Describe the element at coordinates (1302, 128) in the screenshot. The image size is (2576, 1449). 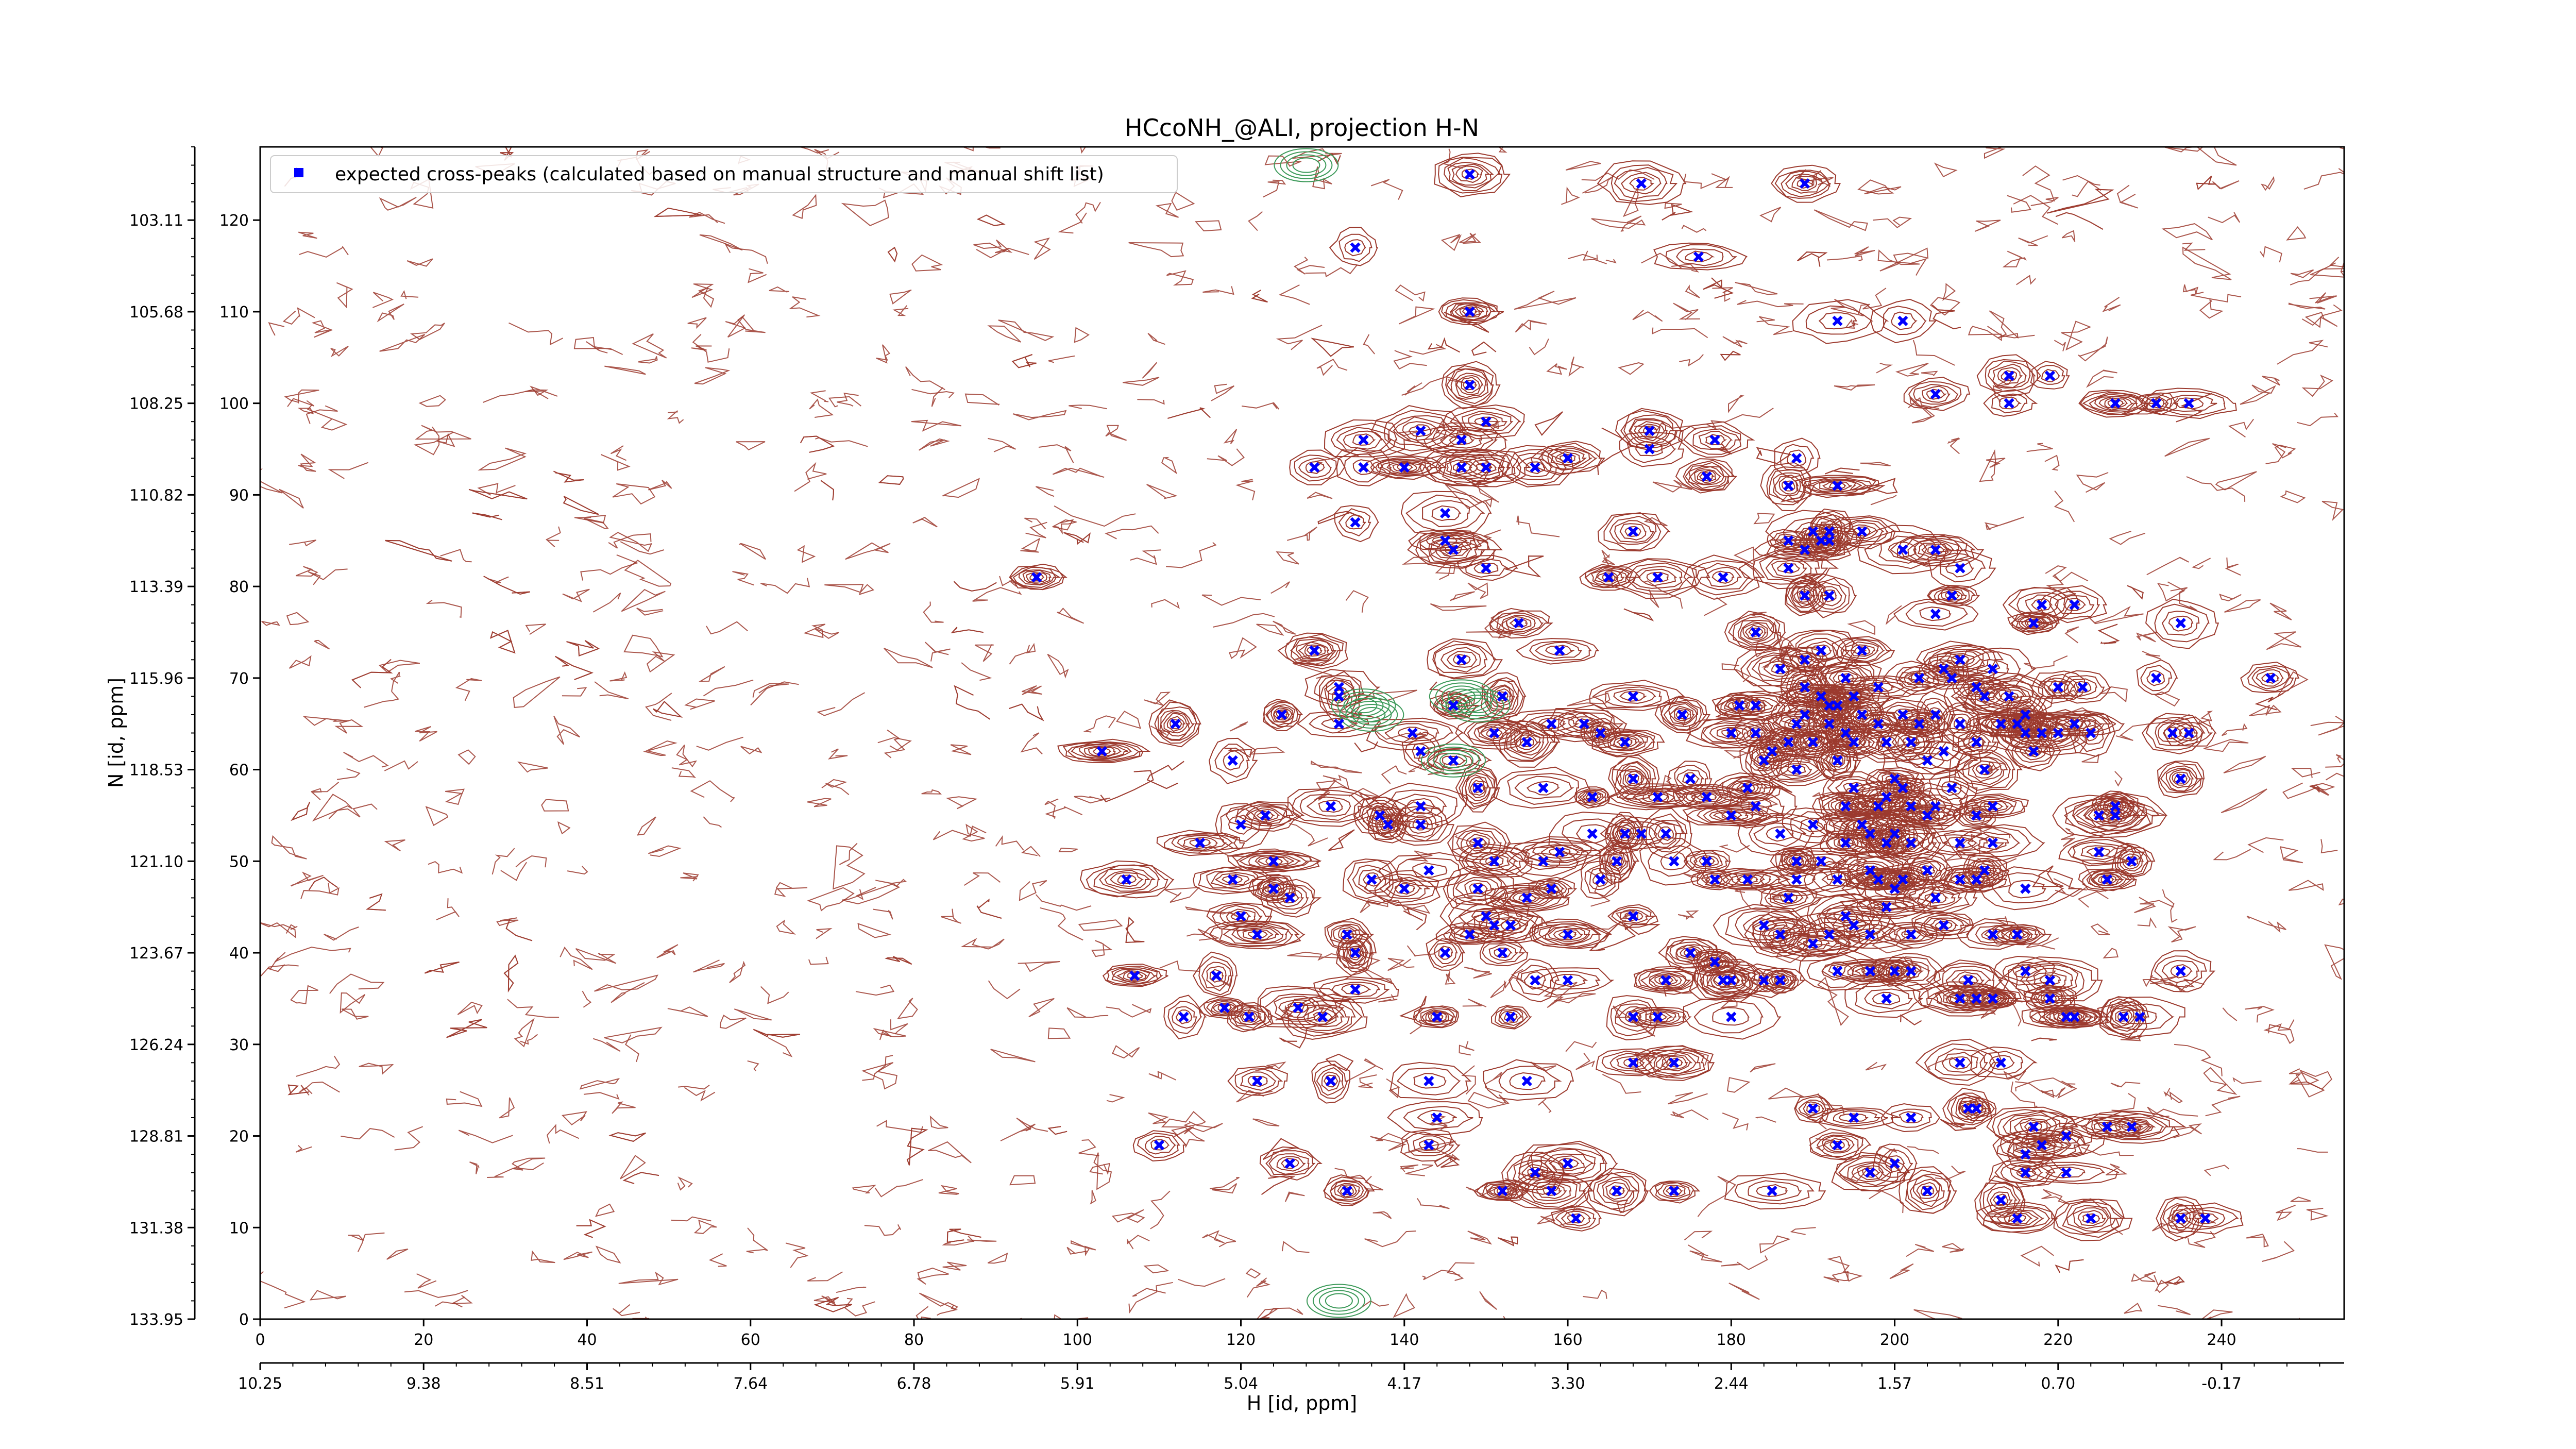
I see `chart-title: HCcoNH_@ALI, projection H-N` at that location.